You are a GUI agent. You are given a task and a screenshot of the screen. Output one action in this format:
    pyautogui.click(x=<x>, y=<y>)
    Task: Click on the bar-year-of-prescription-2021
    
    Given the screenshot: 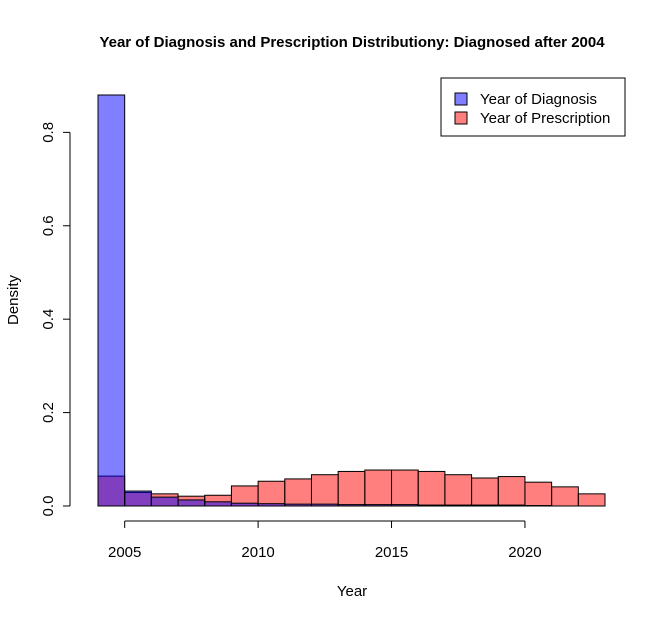 What is the action you would take?
    pyautogui.click(x=565, y=496)
    